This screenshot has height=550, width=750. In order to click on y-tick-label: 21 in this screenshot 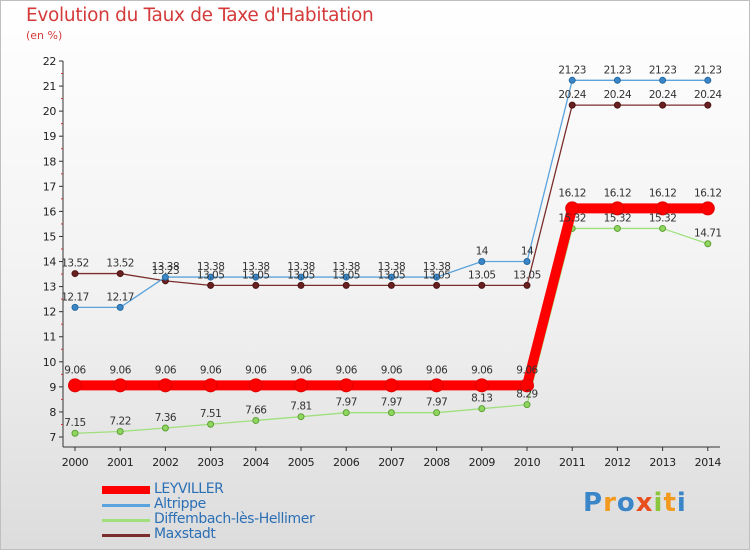, I will do `click(49, 86)`.